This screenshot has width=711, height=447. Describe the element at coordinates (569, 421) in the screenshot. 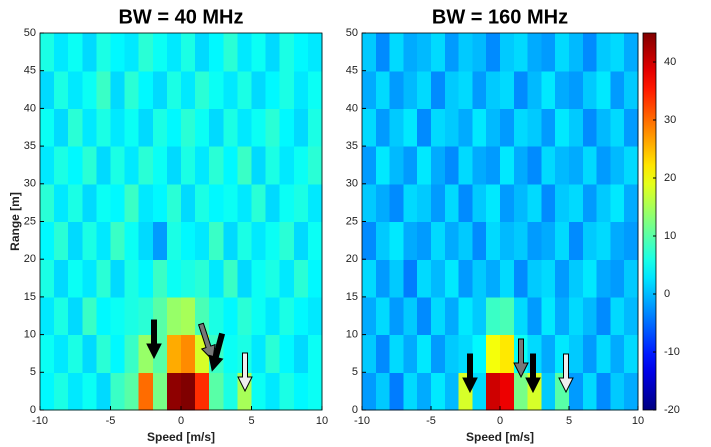

I see `x-tick-label: 5` at that location.